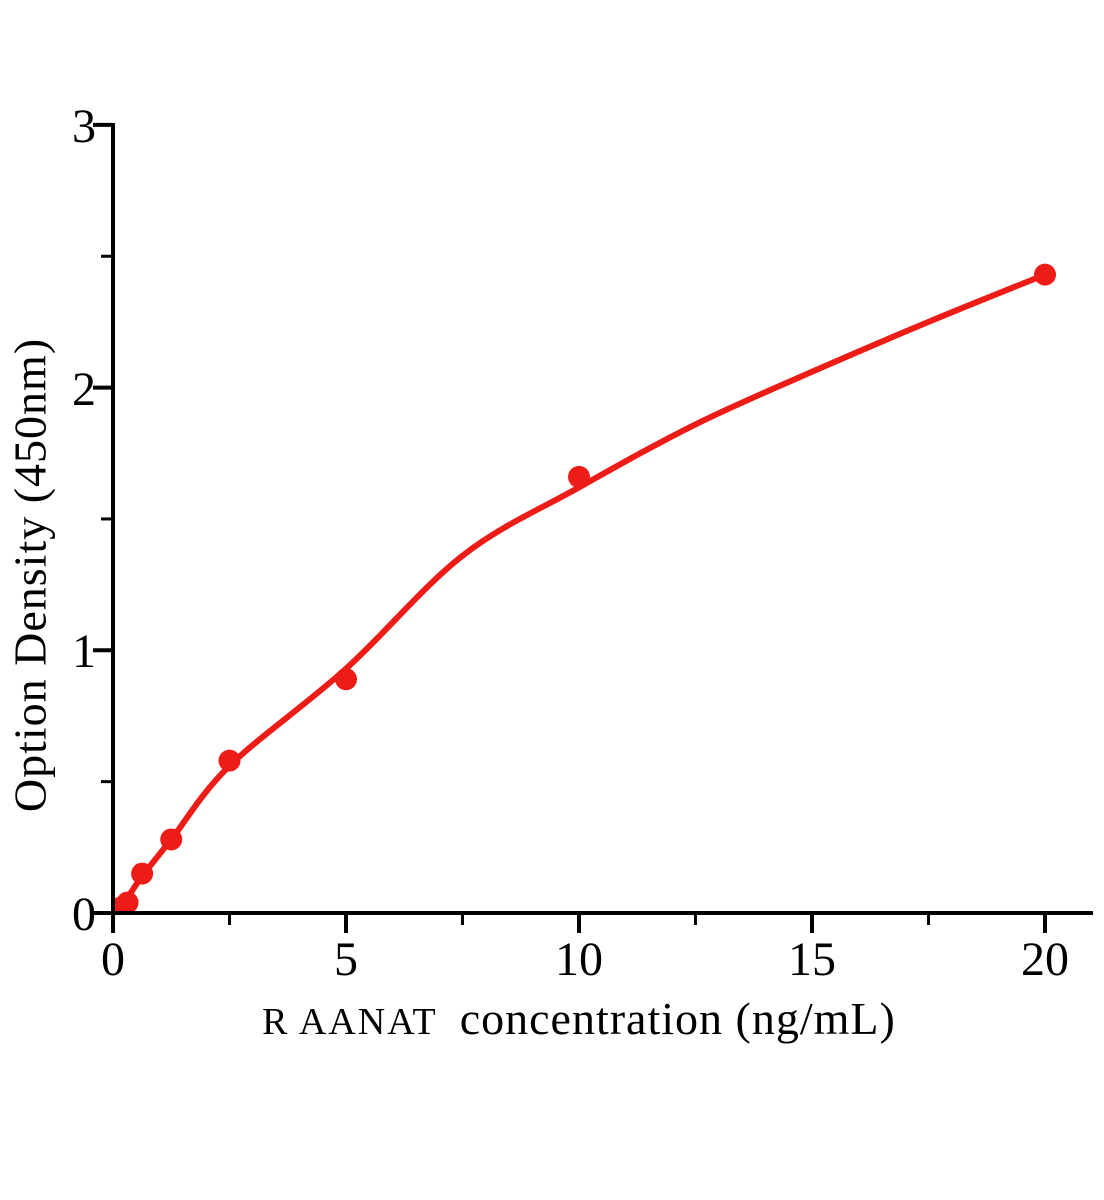 The image size is (1104, 1200). What do you see at coordinates (30, 575) in the screenshot?
I see `y-axis-title: Option Density (450nm)` at bounding box center [30, 575].